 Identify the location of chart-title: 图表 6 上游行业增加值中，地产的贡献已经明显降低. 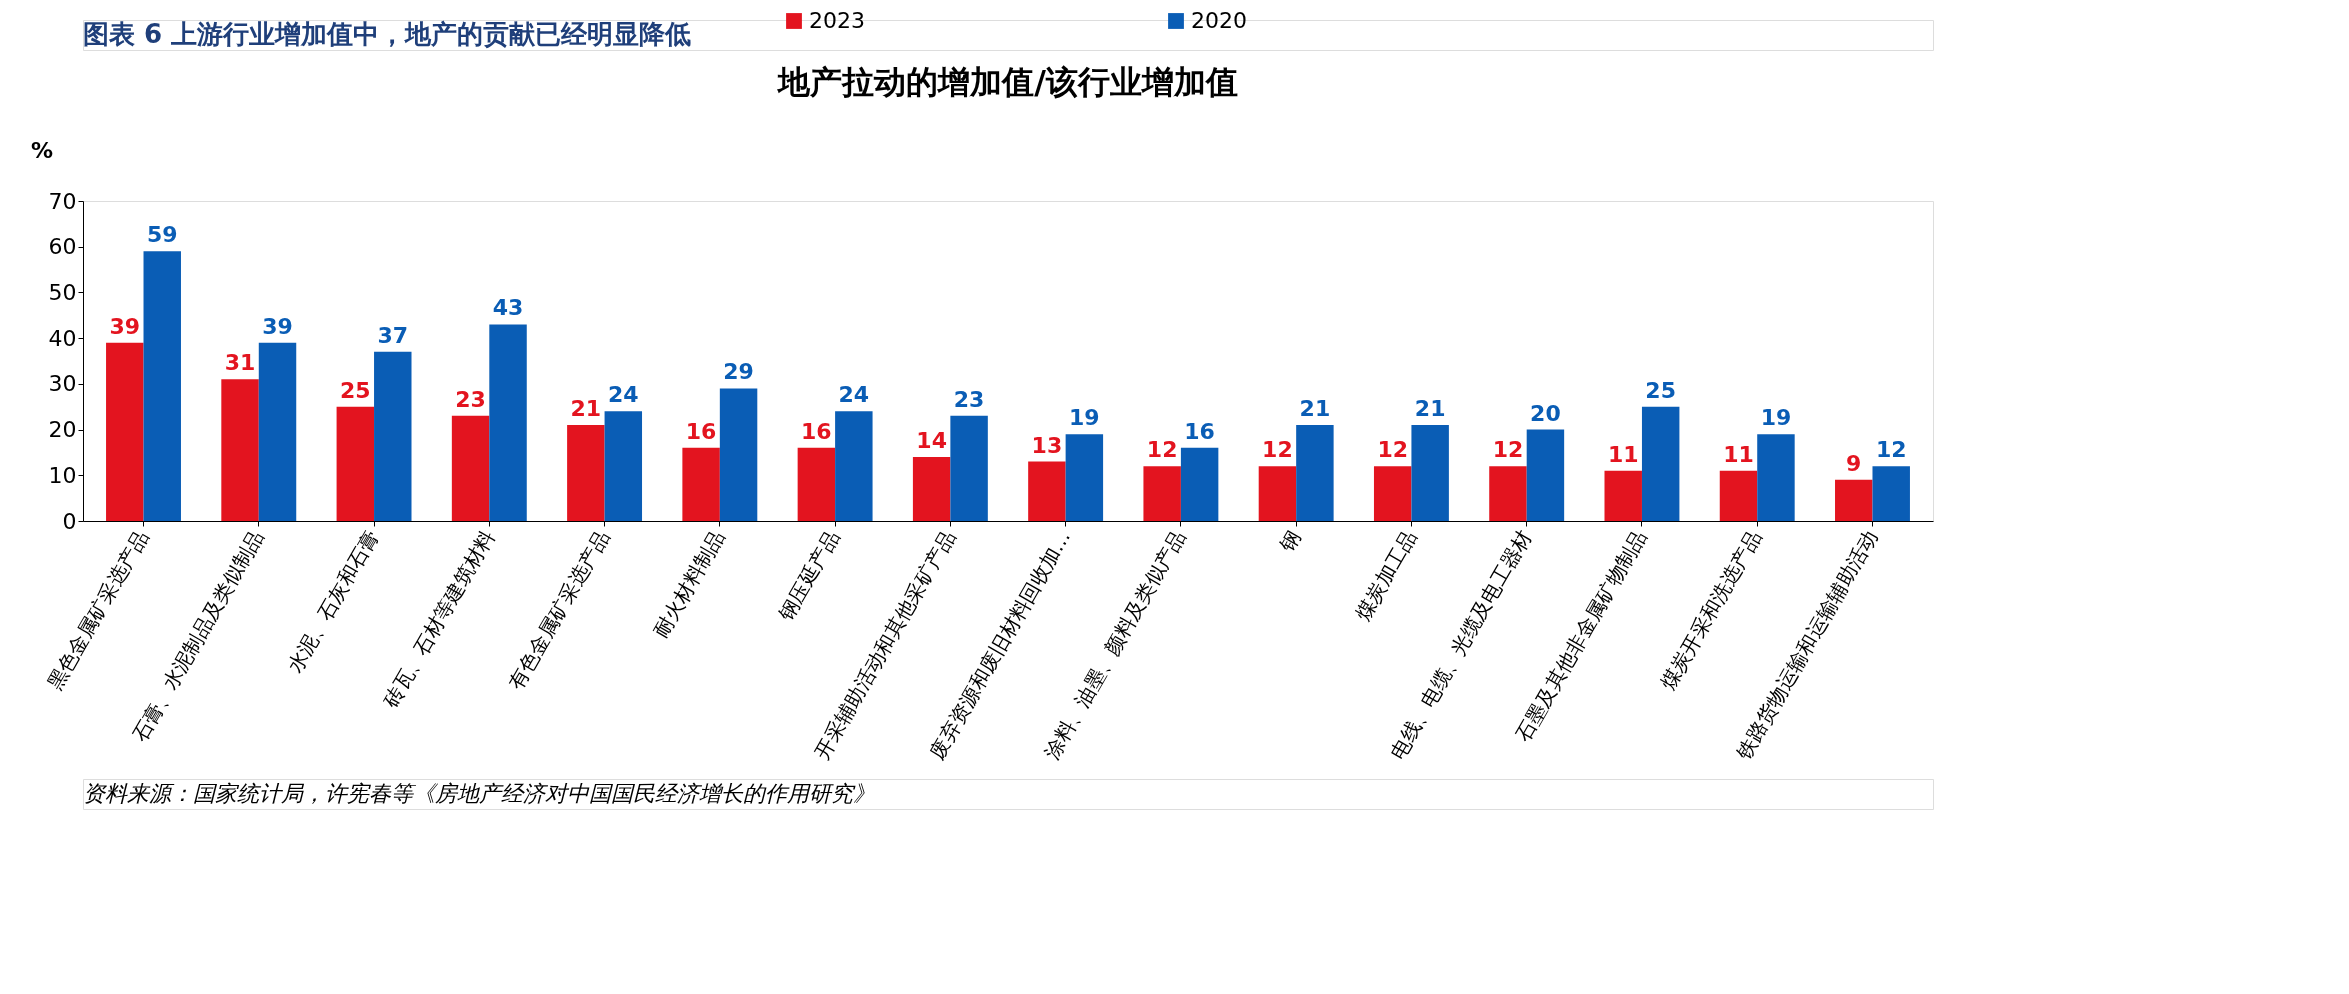
(387, 34).